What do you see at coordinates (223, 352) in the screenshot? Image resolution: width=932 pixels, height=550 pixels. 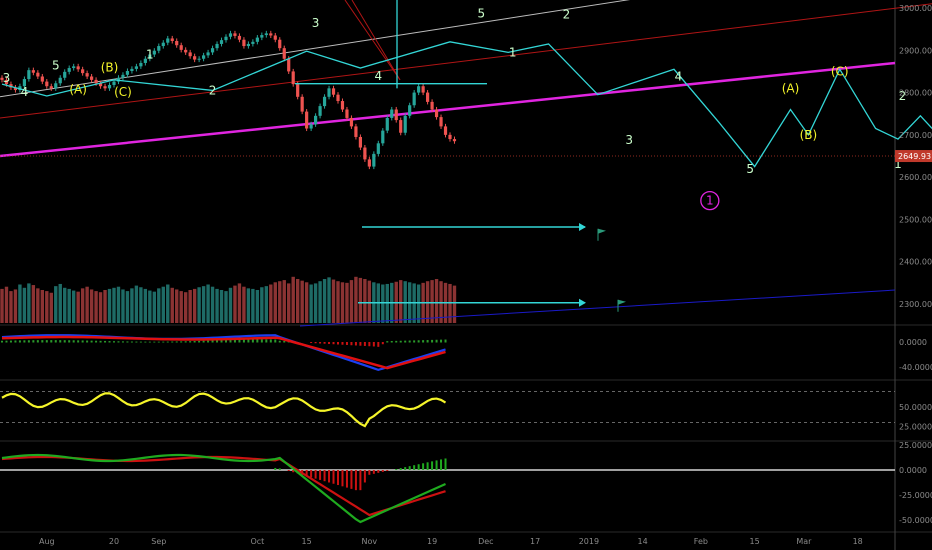 I see `macd-signal-line` at bounding box center [223, 352].